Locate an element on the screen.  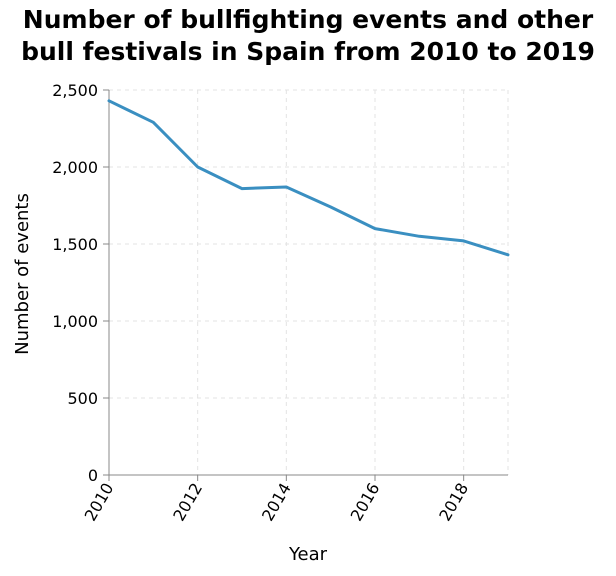
x-axis-title: Year is located at coordinates (308, 554).